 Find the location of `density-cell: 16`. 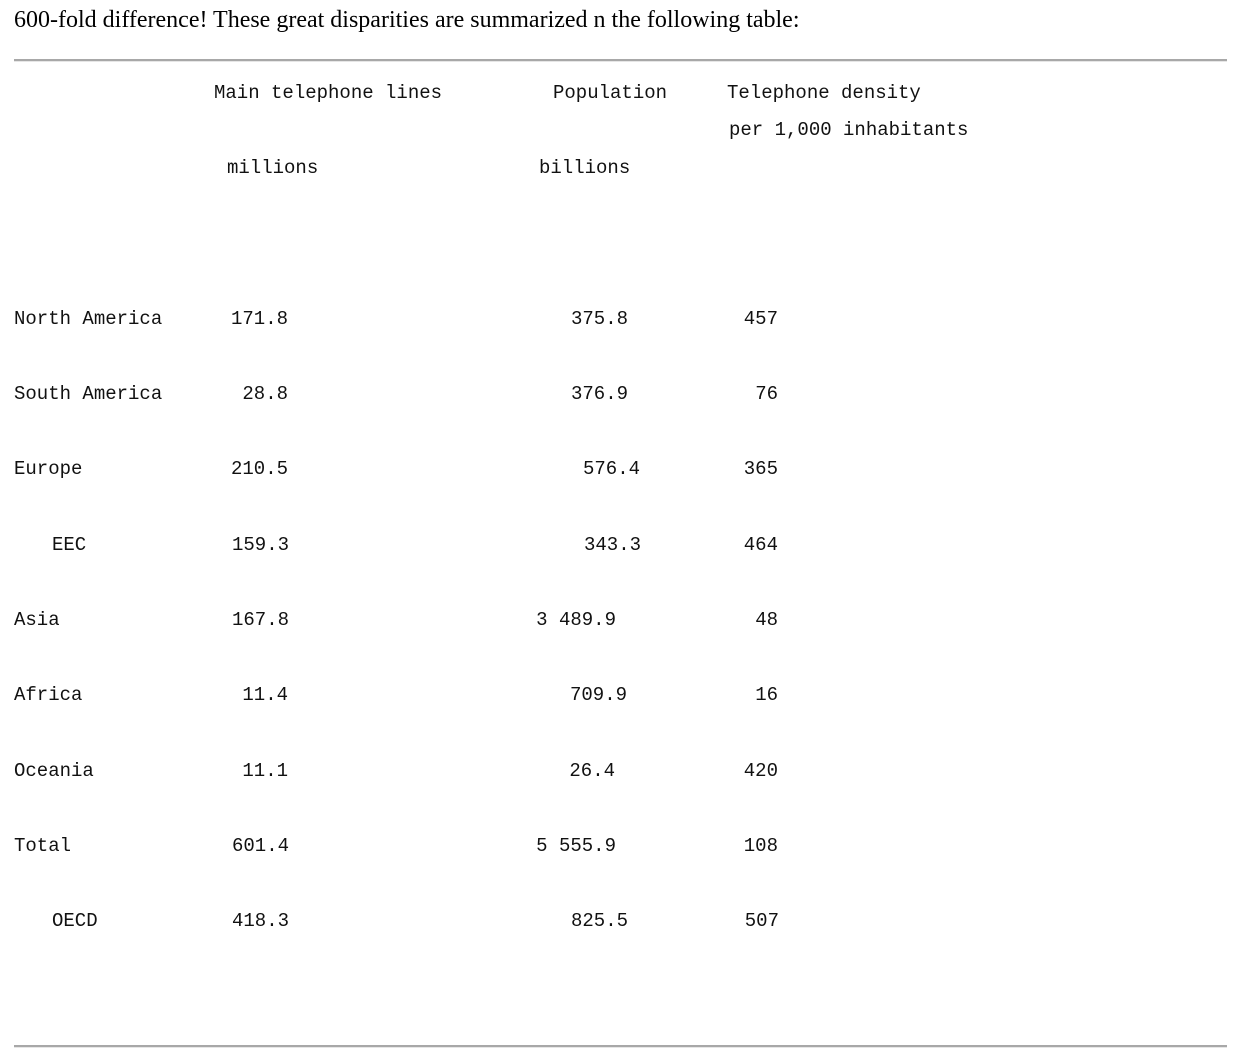

density-cell: 16 is located at coordinates (766, 695).